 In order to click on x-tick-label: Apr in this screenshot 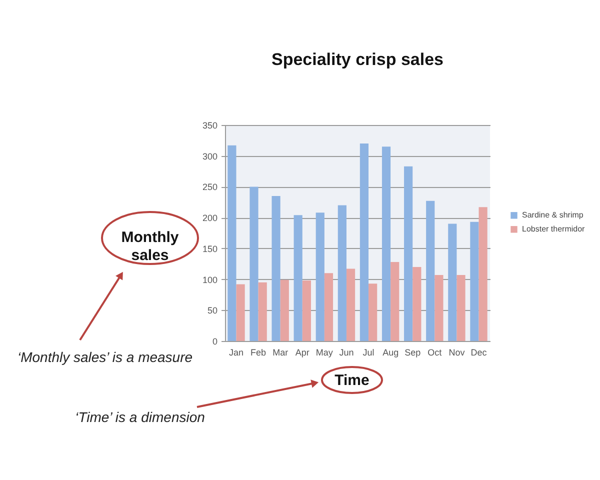, I will do `click(302, 353)`.